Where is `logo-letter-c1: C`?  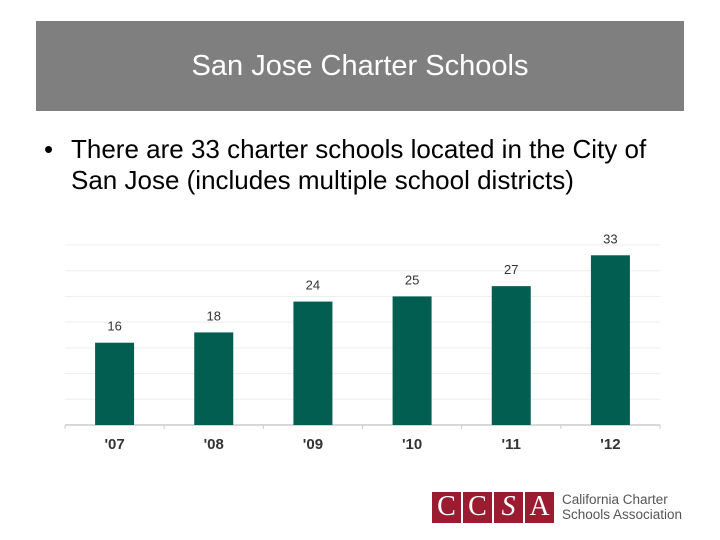
logo-letter-c1: C is located at coordinates (446, 507).